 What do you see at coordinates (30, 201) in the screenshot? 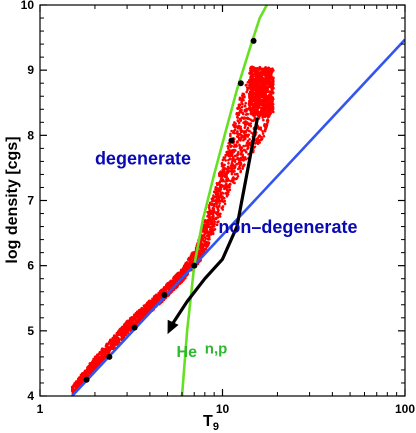
I see `y-tick-label: 7` at bounding box center [30, 201].